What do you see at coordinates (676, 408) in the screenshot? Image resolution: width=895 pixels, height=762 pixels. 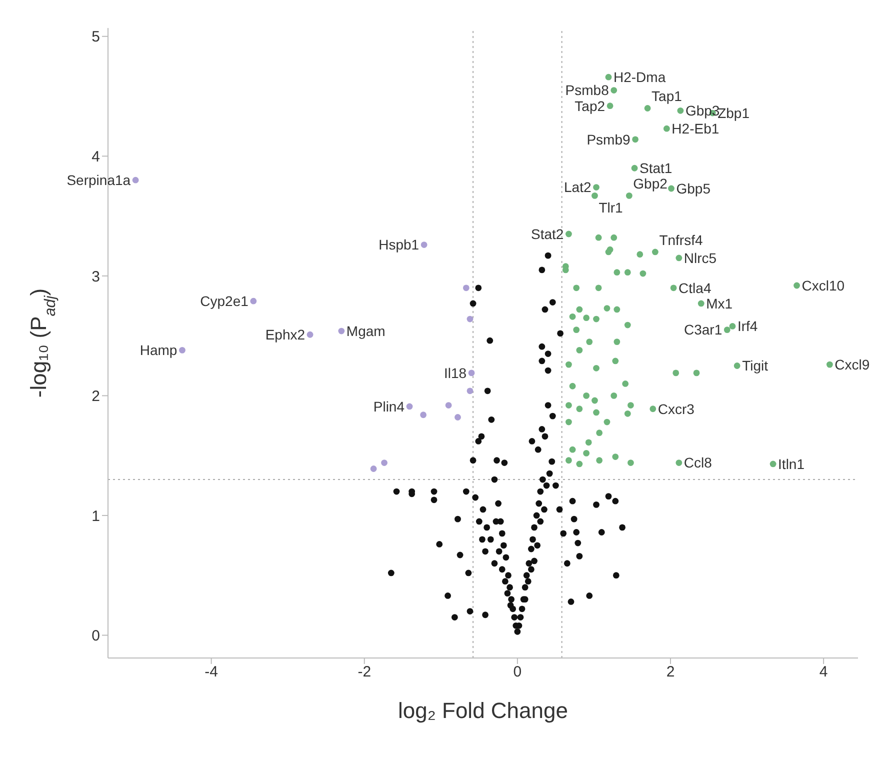 I see `annotation: Cxcr3` at bounding box center [676, 408].